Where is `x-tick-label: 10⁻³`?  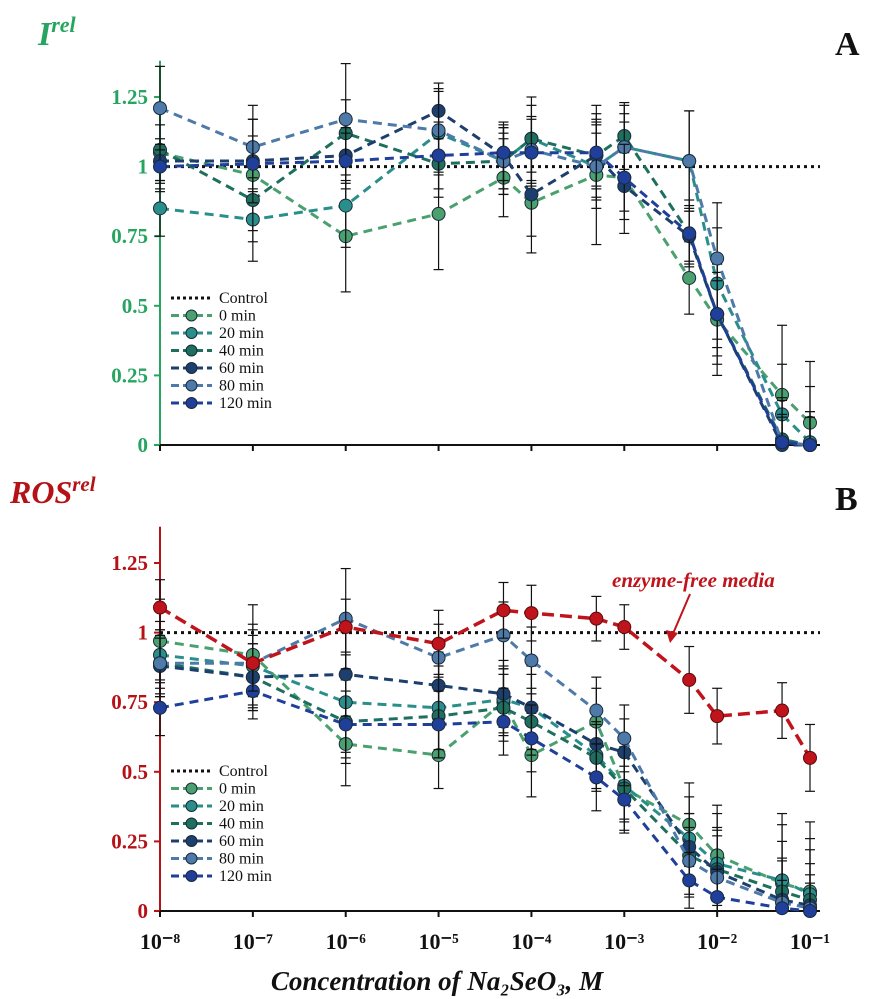
x-tick-label: 10⁻³ is located at coordinates (624, 941).